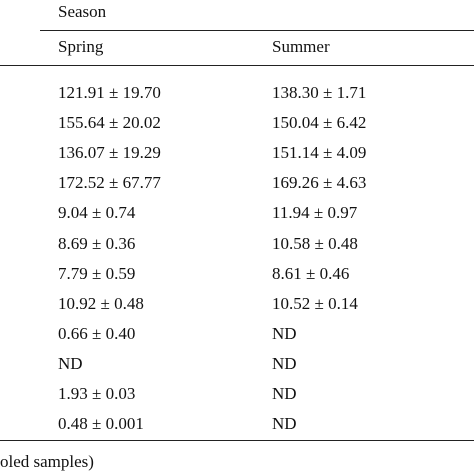  I want to click on table-cell: 136.07 ± 19.29, so click(109, 153).